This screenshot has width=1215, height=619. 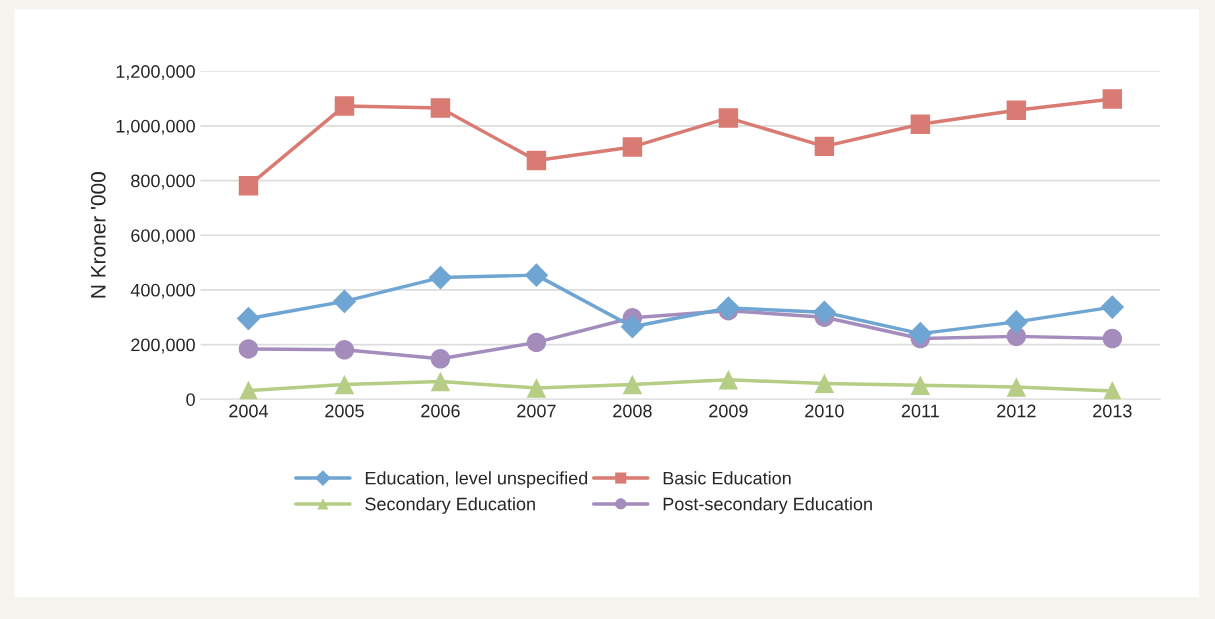 What do you see at coordinates (155, 73) in the screenshot?
I see `y-tick-label: 1,200,000` at bounding box center [155, 73].